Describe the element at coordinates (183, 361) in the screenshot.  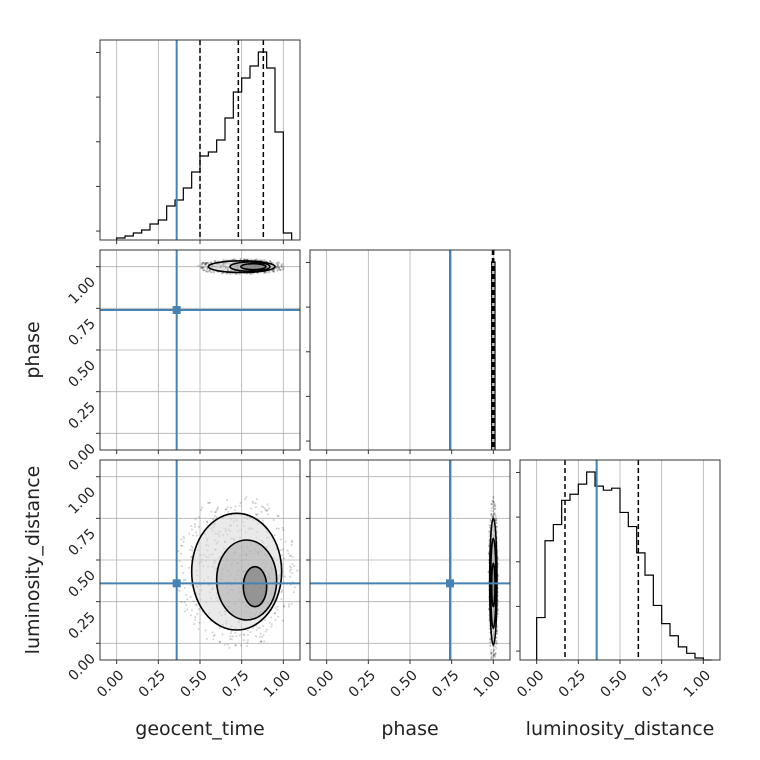
I see `density-panel-geocent-time-phase: 0.00 0.25 0.50 0.75 1.00` at that location.